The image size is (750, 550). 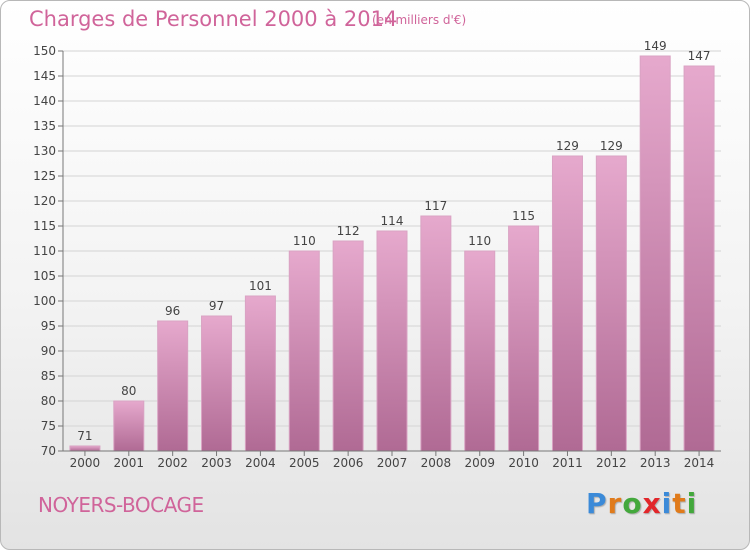 I want to click on bar-2004, so click(x=260, y=373).